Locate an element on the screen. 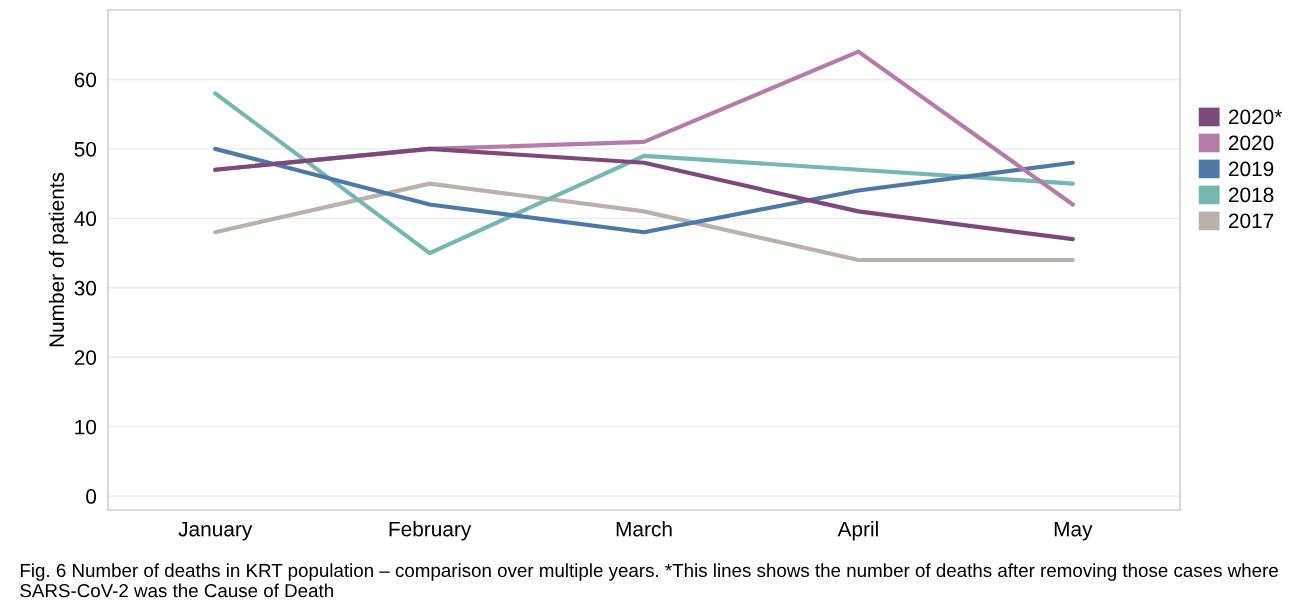 The image size is (1293, 609). x-tick-label: January is located at coordinates (215, 531).